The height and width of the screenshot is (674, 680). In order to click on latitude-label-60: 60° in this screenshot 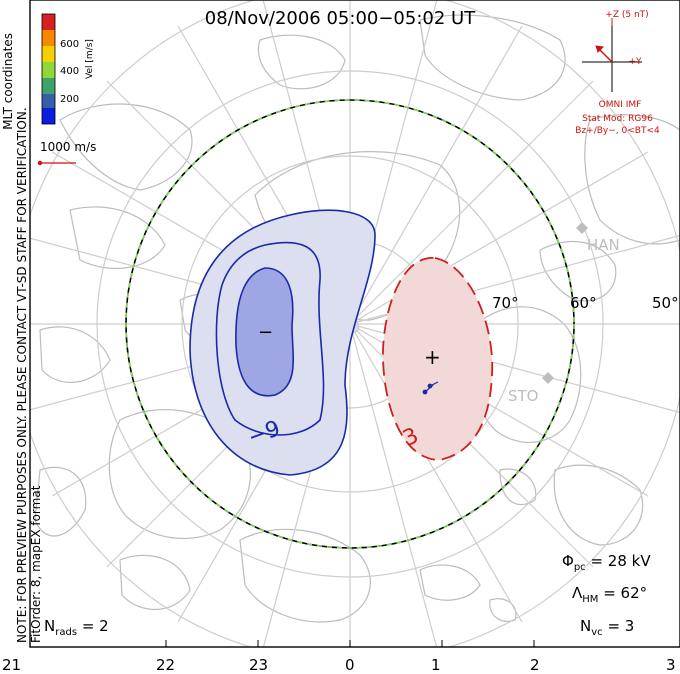, I will do `click(583, 303)`.